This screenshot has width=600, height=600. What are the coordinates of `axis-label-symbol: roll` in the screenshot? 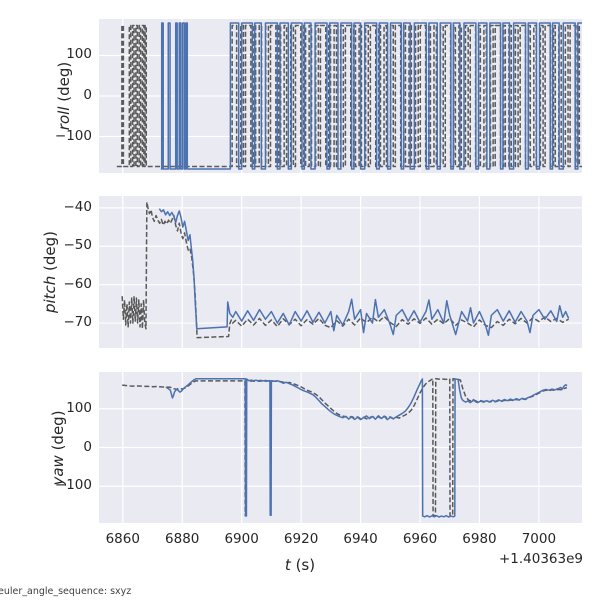 It's located at (64, 118).